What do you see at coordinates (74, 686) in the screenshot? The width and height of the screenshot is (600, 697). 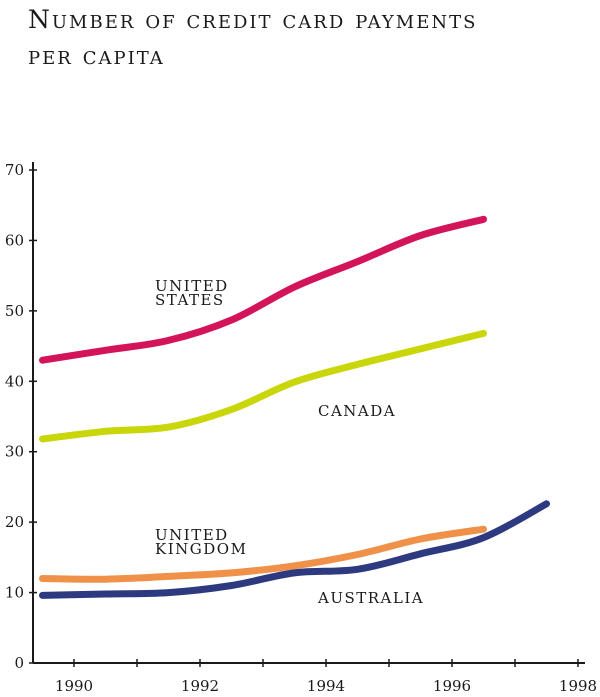 I see `x-tick-label: 1990` at bounding box center [74, 686].